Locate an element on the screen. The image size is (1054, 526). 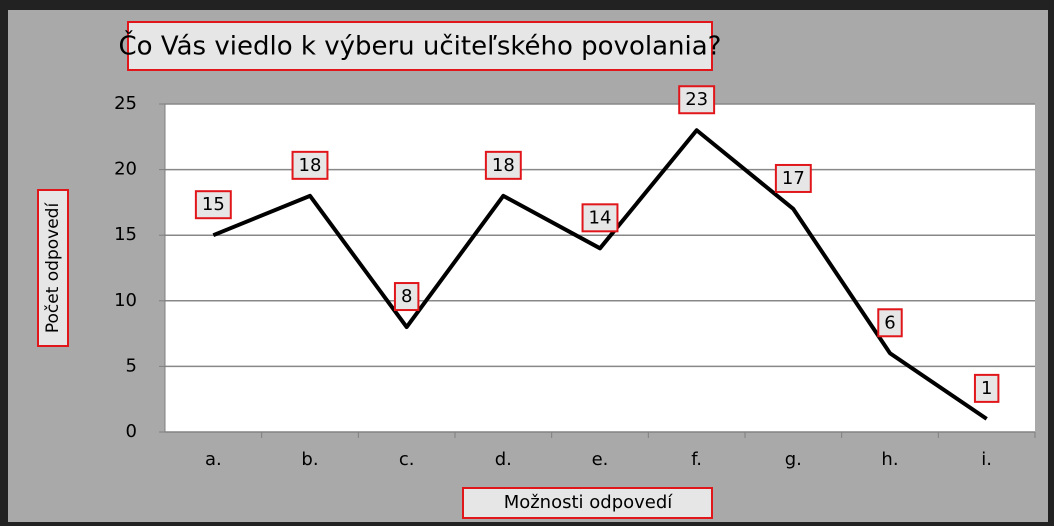
x-tick-label: a. is located at coordinates (213, 459).